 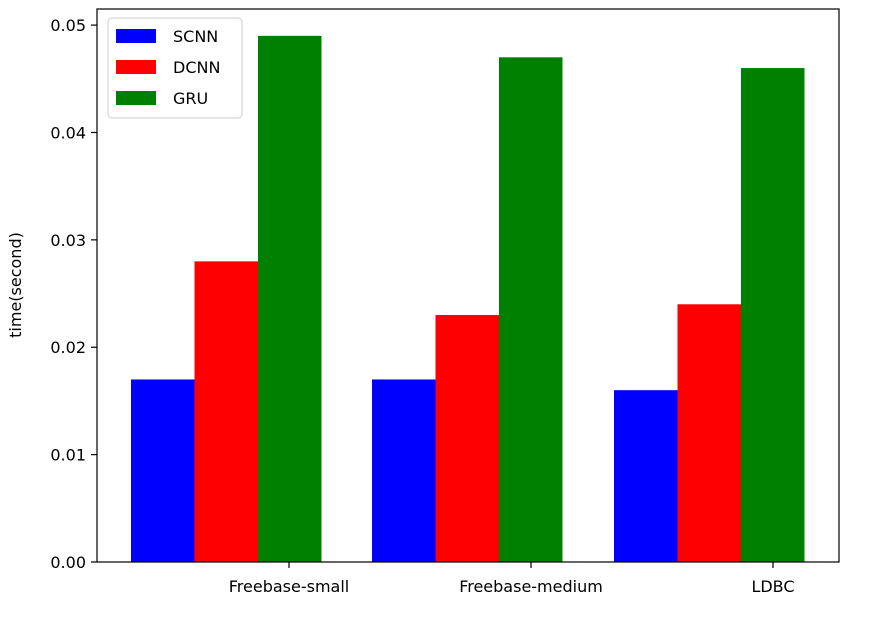 I want to click on bar-dcnn-freebase-medium, so click(x=467, y=438).